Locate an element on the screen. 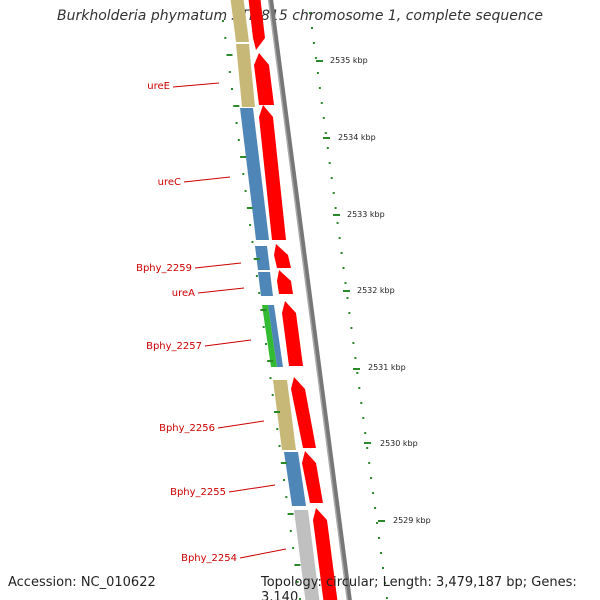 The image size is (600, 600). gene-block-ureE is located at coordinates (245, 75).